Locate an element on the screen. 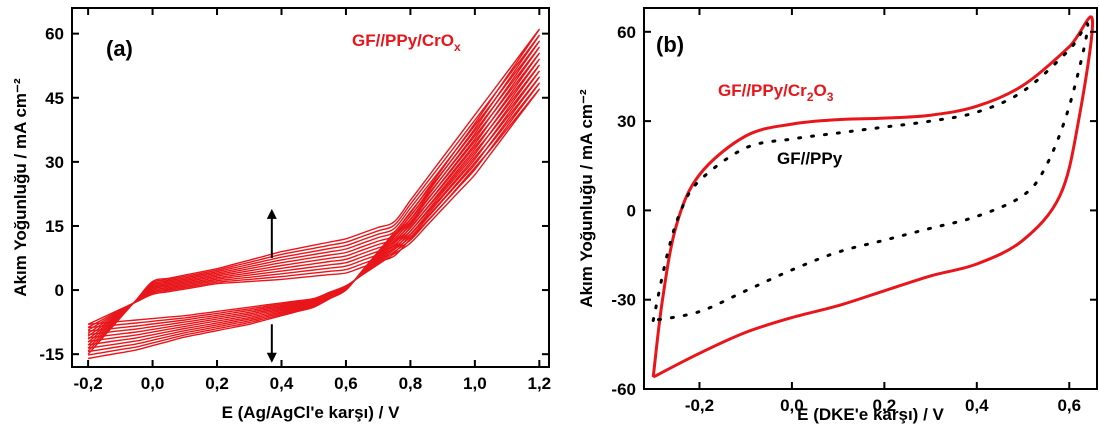  series-label-b-cr2o3: GF//PPy/Cr2O3 is located at coordinates (776, 92).